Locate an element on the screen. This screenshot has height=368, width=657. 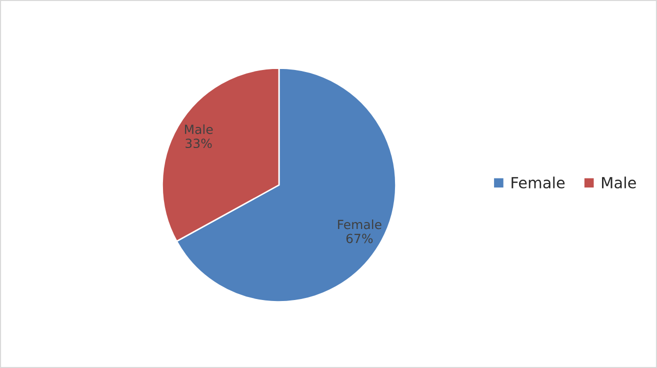
data-label: 33% is located at coordinates (199, 143).